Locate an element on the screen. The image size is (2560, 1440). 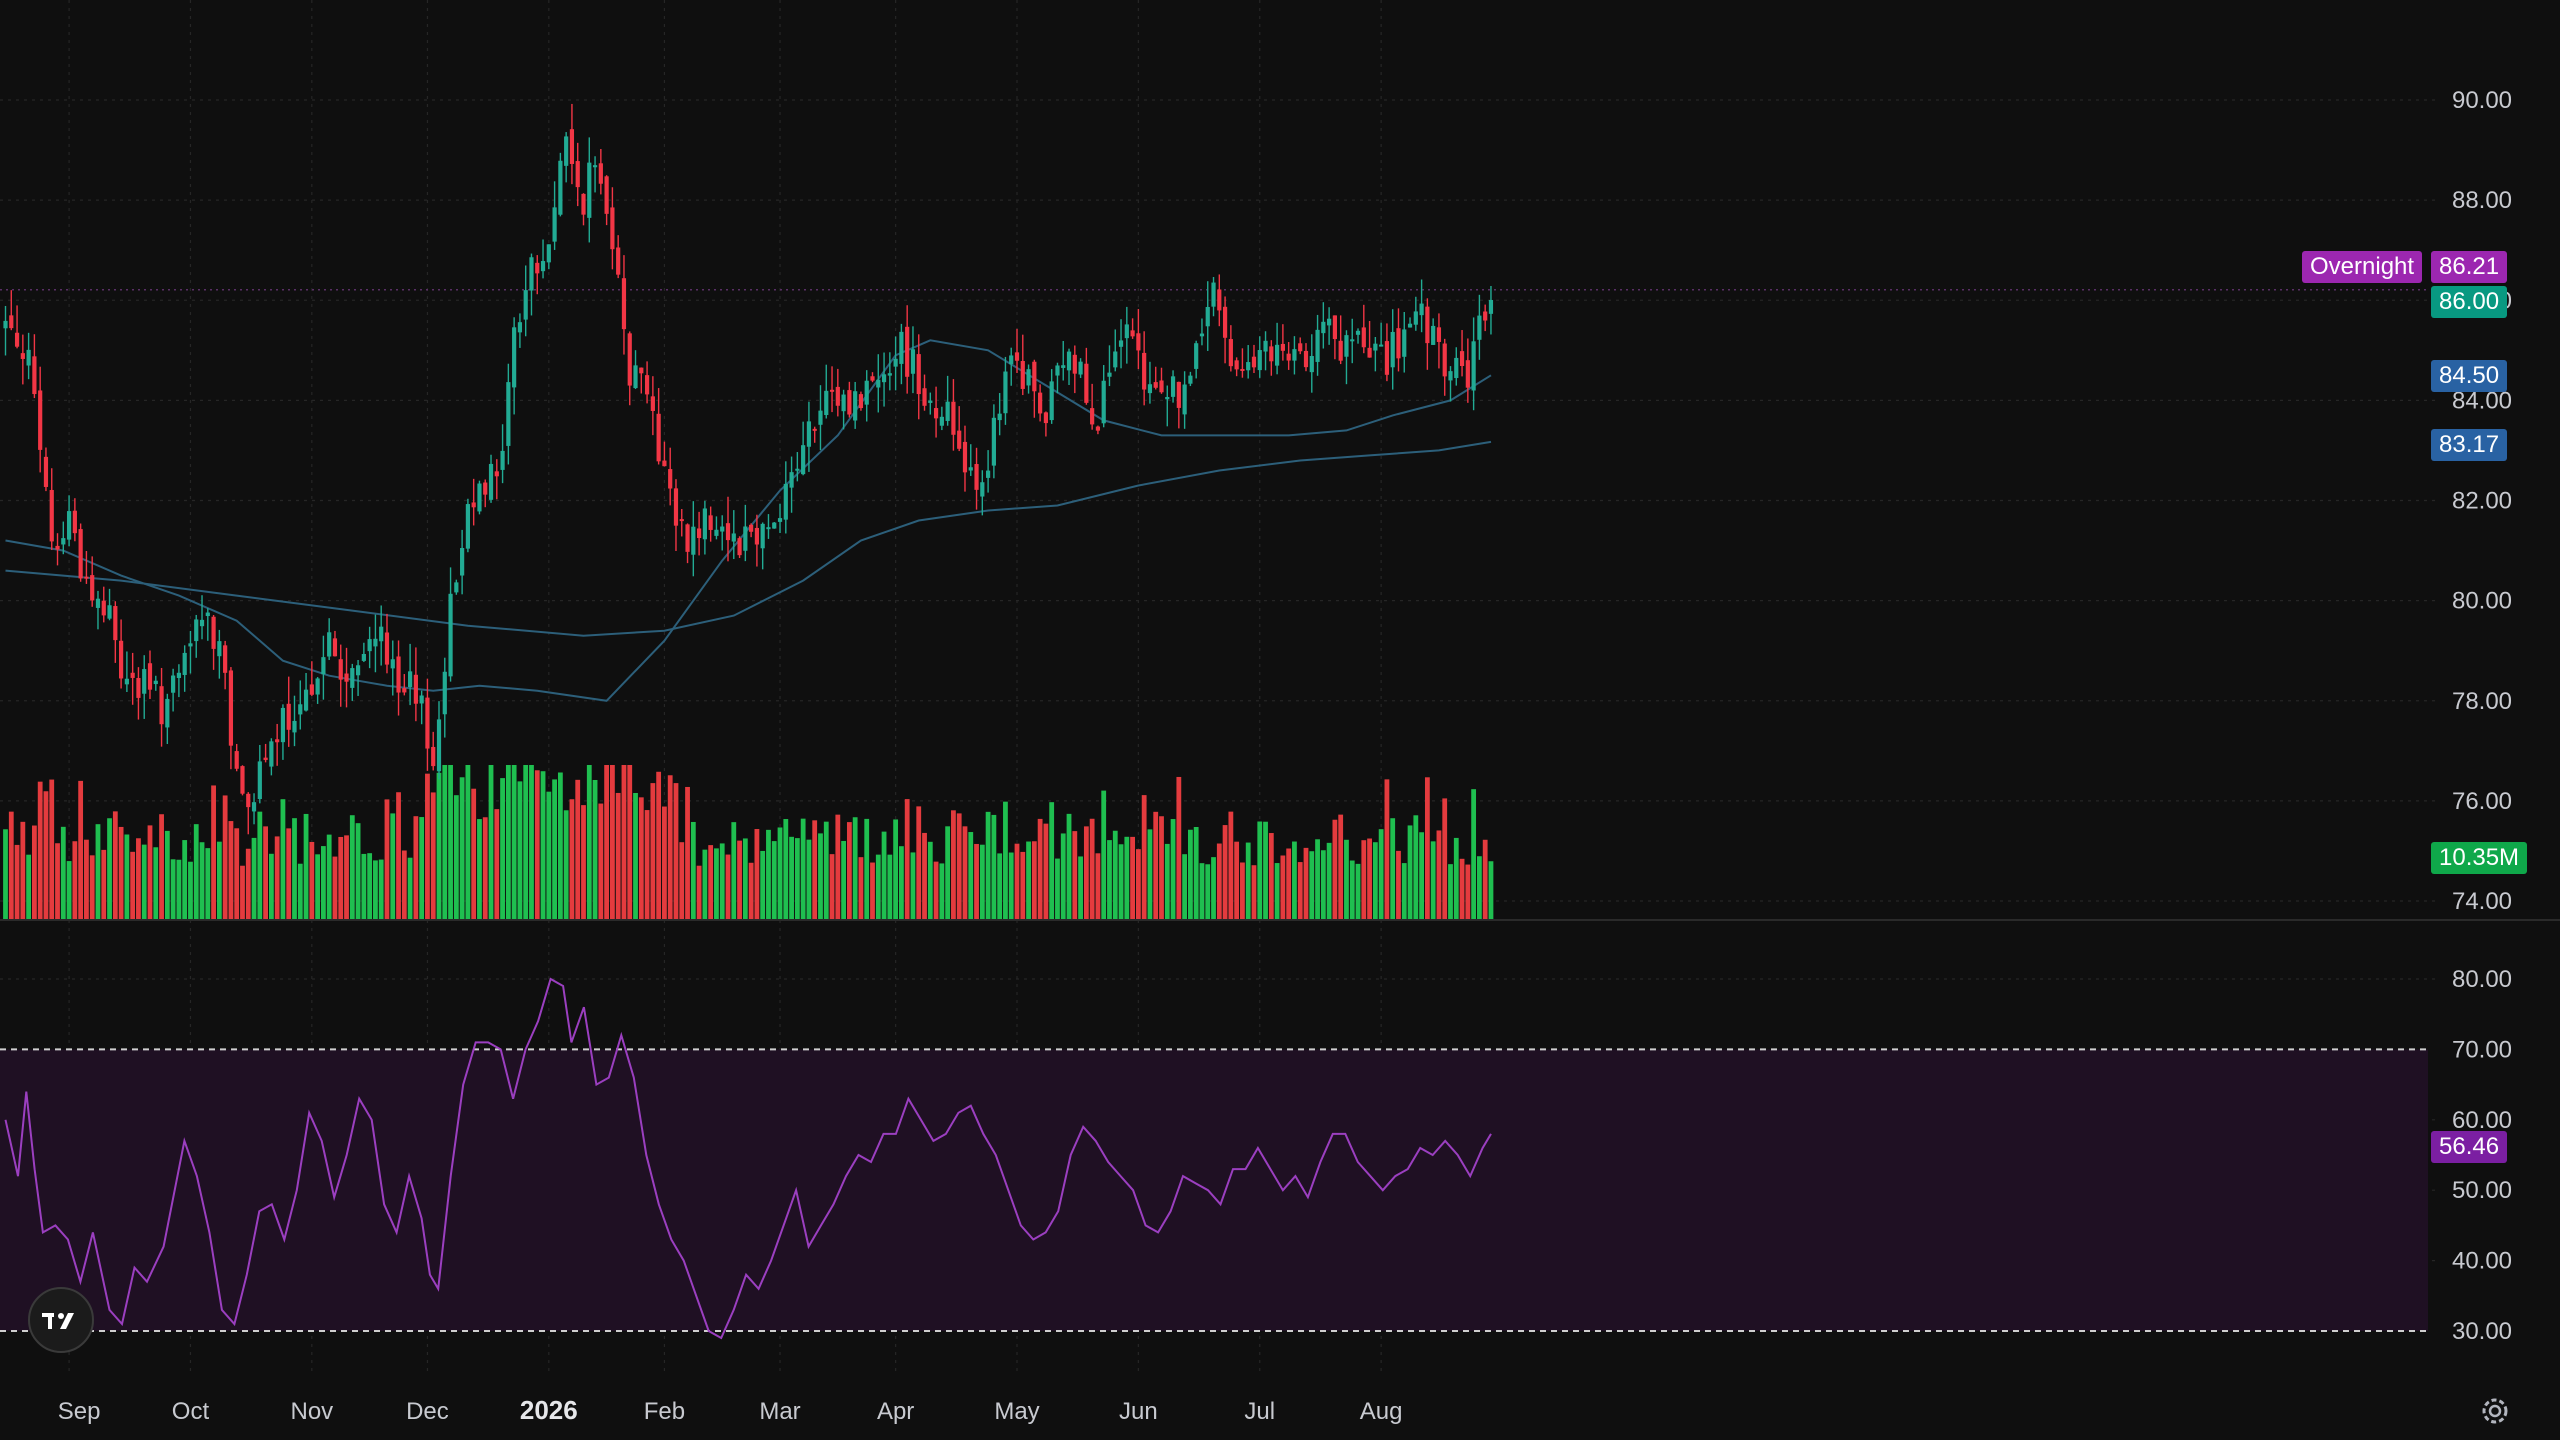
tradingview-logo is located at coordinates (61, 1320).